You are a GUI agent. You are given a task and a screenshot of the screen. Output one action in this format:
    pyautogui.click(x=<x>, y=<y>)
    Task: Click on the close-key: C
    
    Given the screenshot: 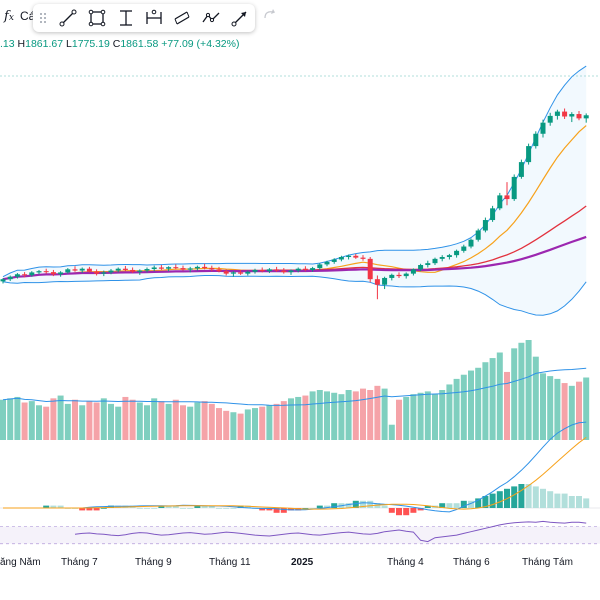 What is the action you would take?
    pyautogui.click(x=116, y=44)
    